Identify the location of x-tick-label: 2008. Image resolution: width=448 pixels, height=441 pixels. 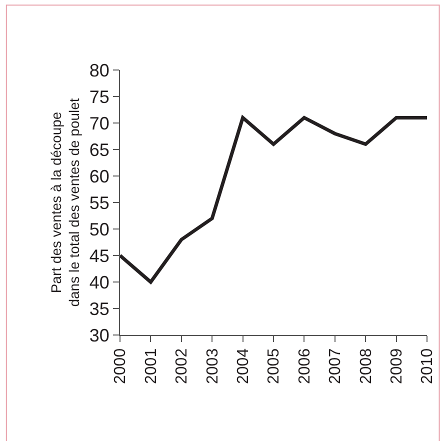
(366, 366).